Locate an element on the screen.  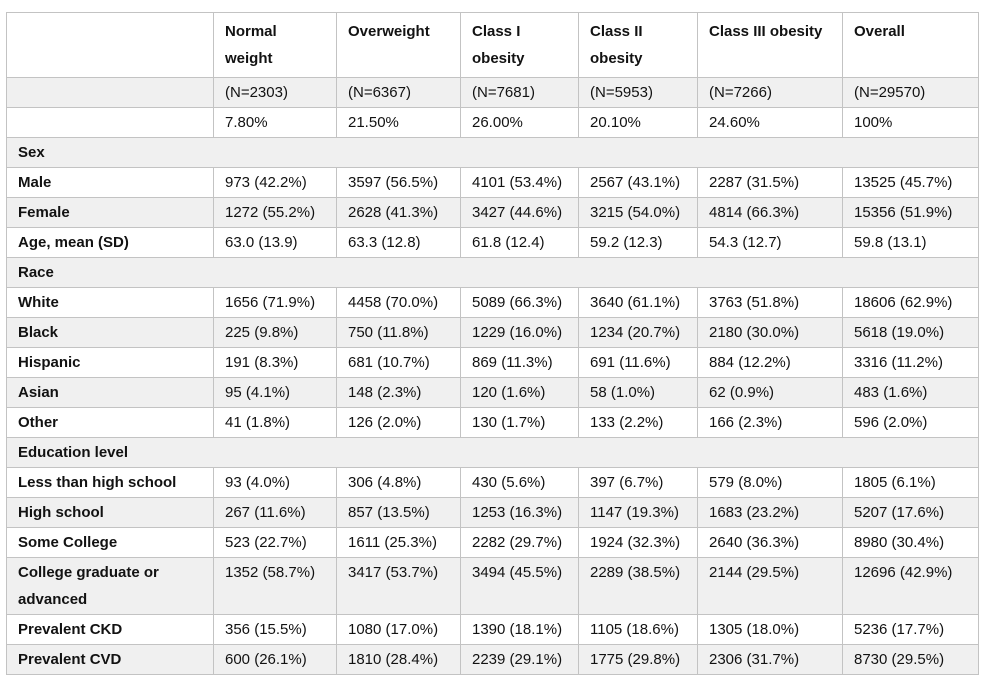
data-cell: 1305 (18.0%) is located at coordinates (770, 629).